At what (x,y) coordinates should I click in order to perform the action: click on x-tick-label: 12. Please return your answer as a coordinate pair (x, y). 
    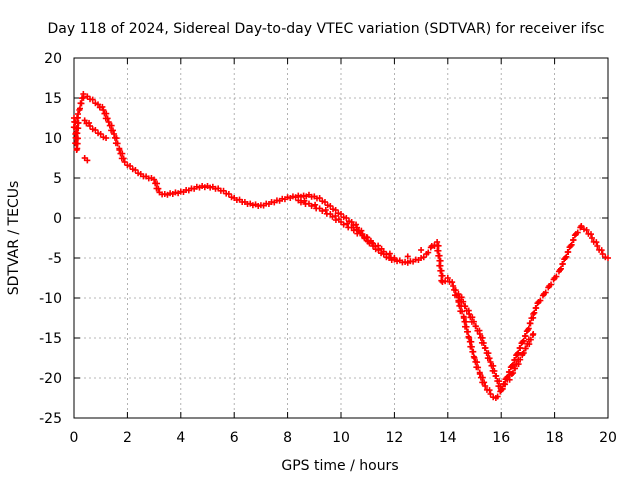
    Looking at the image, I should click on (394, 438).